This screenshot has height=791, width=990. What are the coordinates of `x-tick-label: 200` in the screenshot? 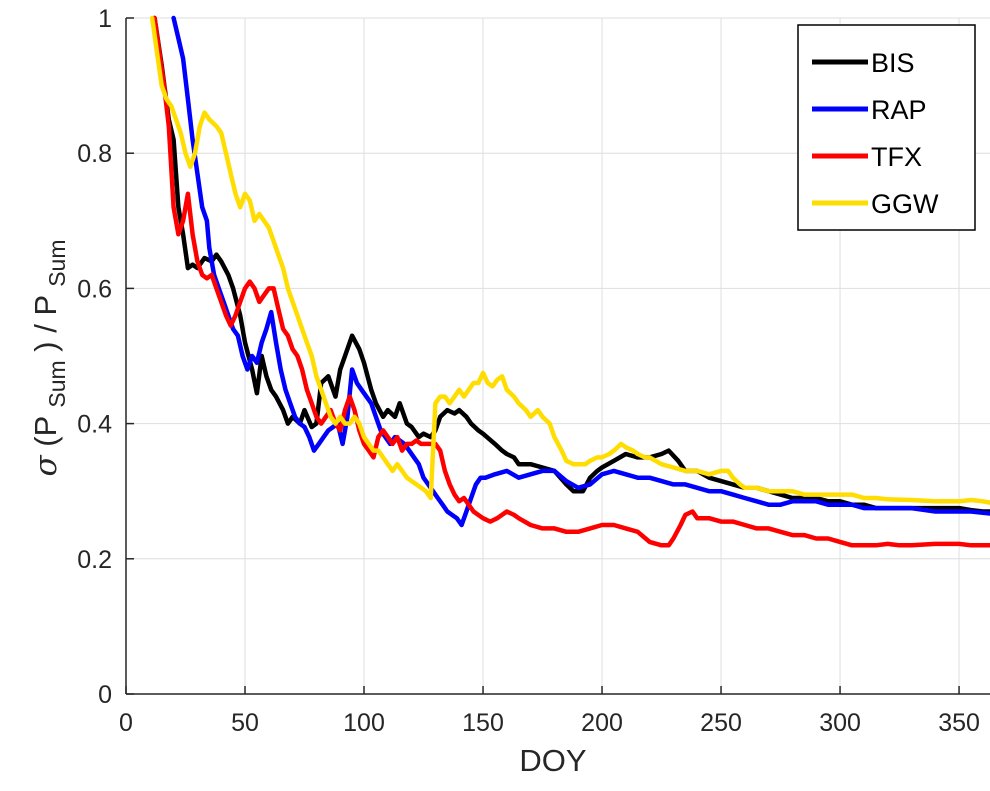 It's located at (602, 723).